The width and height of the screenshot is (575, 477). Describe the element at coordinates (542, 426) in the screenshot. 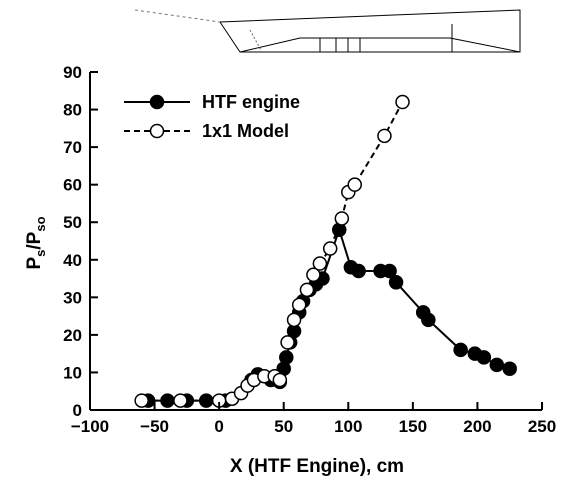

I see `x-tick-label: 250` at that location.